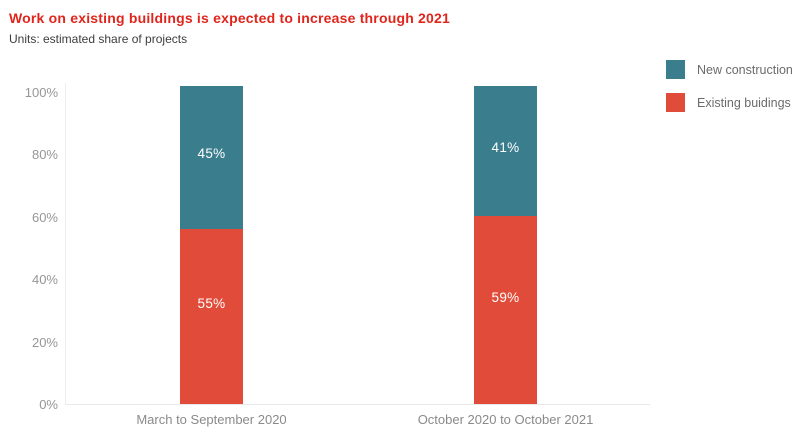  What do you see at coordinates (744, 102) in the screenshot?
I see `legend-label: Existing buidings` at bounding box center [744, 102].